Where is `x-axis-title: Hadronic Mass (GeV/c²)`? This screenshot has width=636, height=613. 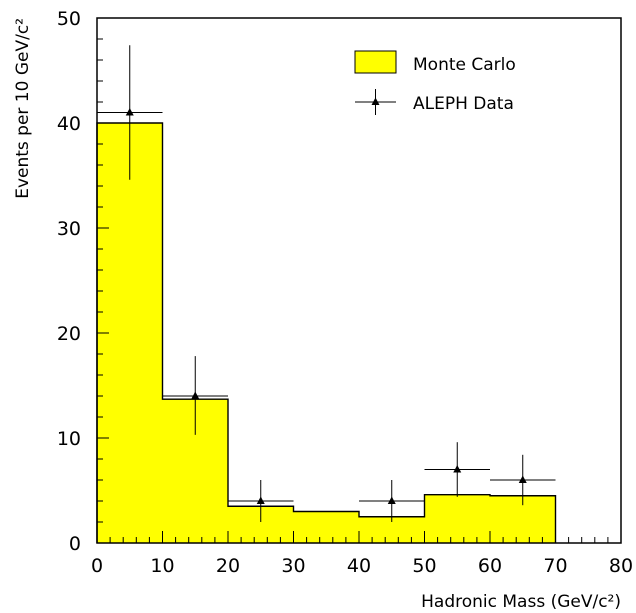 x-axis-title: Hadronic Mass (GeV/c²) is located at coordinates (521, 602).